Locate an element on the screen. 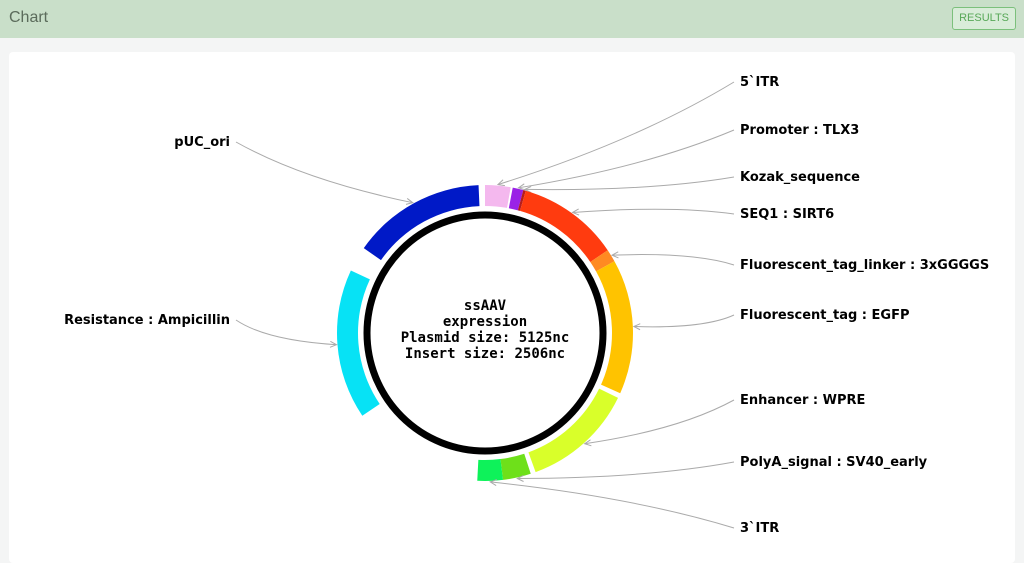 The height and width of the screenshot is (563, 1024). center-text-line: ssAAV is located at coordinates (485, 306).